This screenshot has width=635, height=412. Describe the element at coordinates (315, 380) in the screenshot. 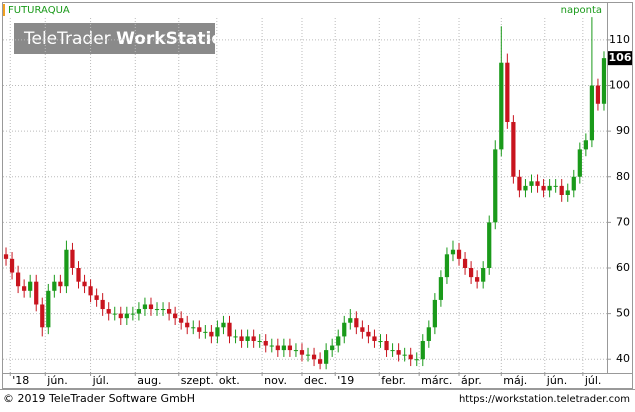

I see `x-tick-label: dec.` at that location.